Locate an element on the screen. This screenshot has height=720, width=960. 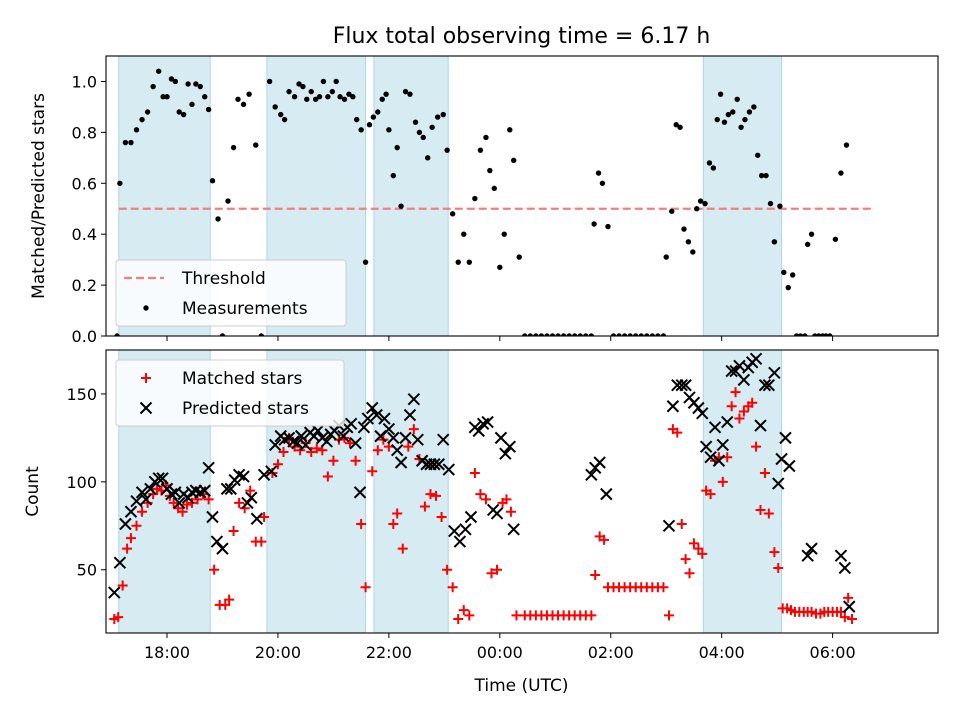
x-tick-label: 18:00 is located at coordinates (167, 652).